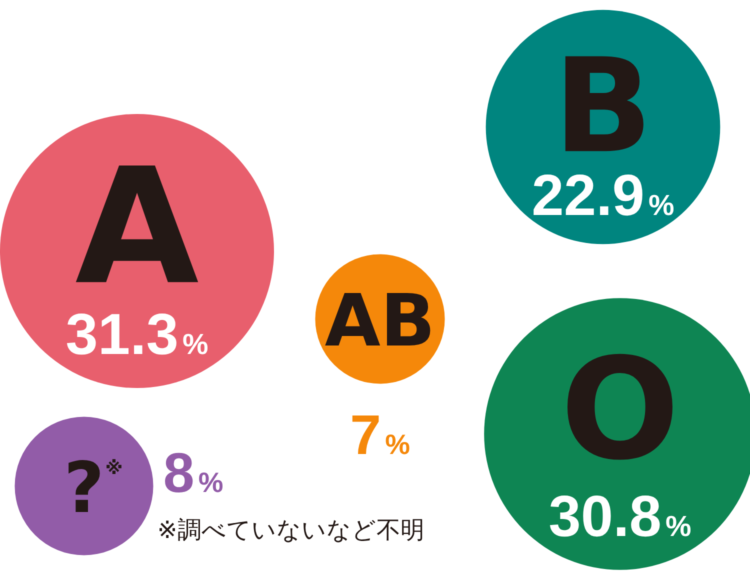 The width and height of the screenshot is (750, 580). I want to click on category-label: ?※, so click(93, 488).